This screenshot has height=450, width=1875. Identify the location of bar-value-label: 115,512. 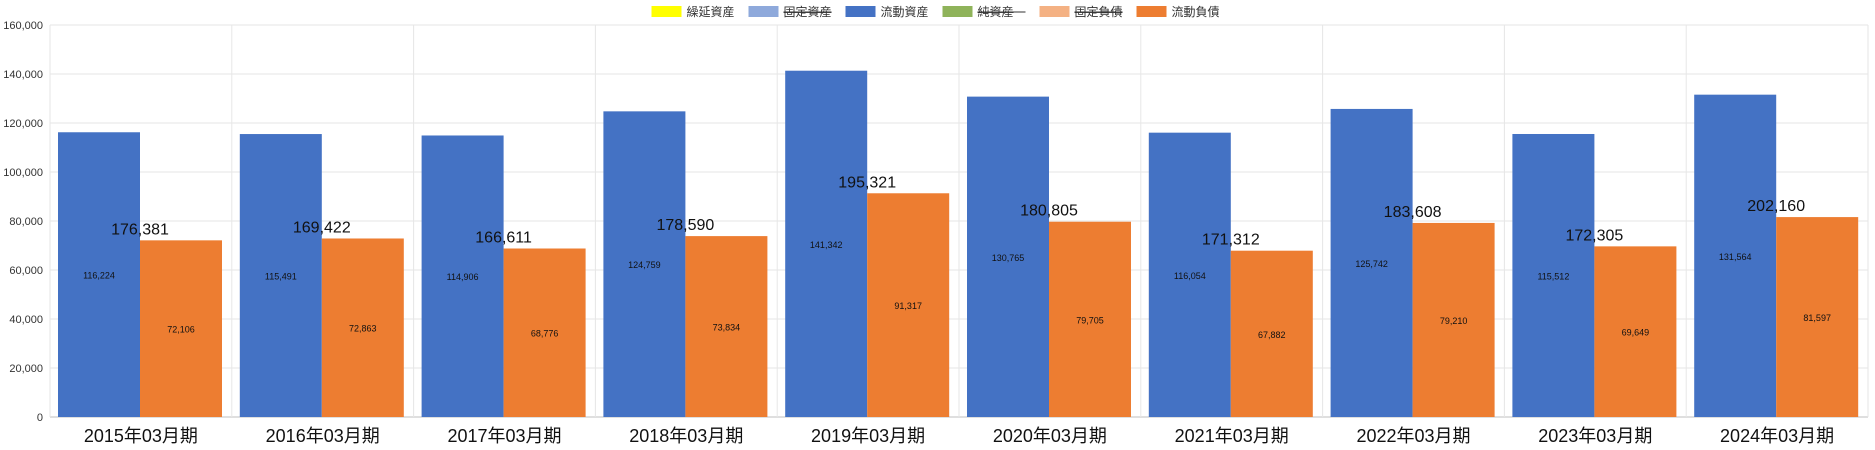
(1553, 276).